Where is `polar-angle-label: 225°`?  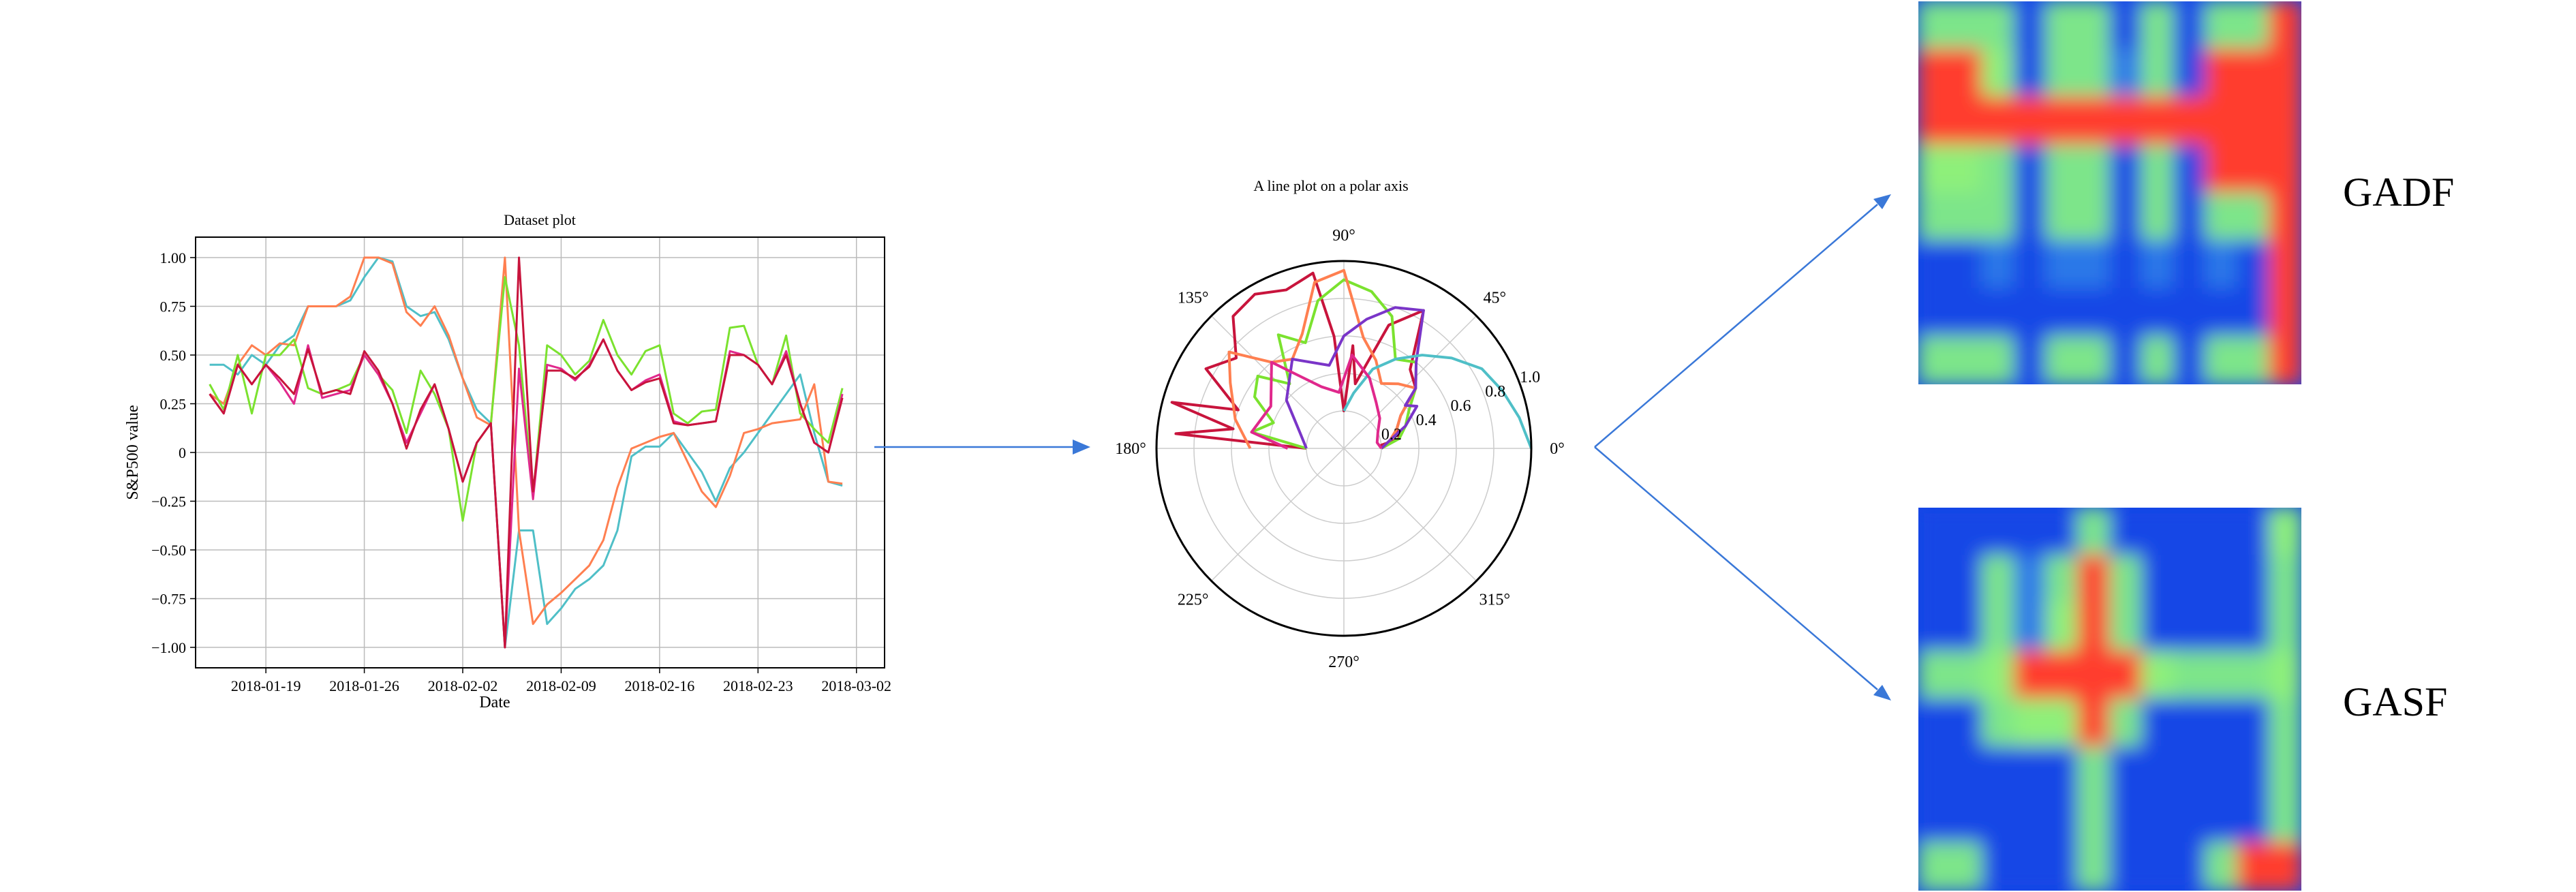
polar-angle-label: 225° is located at coordinates (1193, 600).